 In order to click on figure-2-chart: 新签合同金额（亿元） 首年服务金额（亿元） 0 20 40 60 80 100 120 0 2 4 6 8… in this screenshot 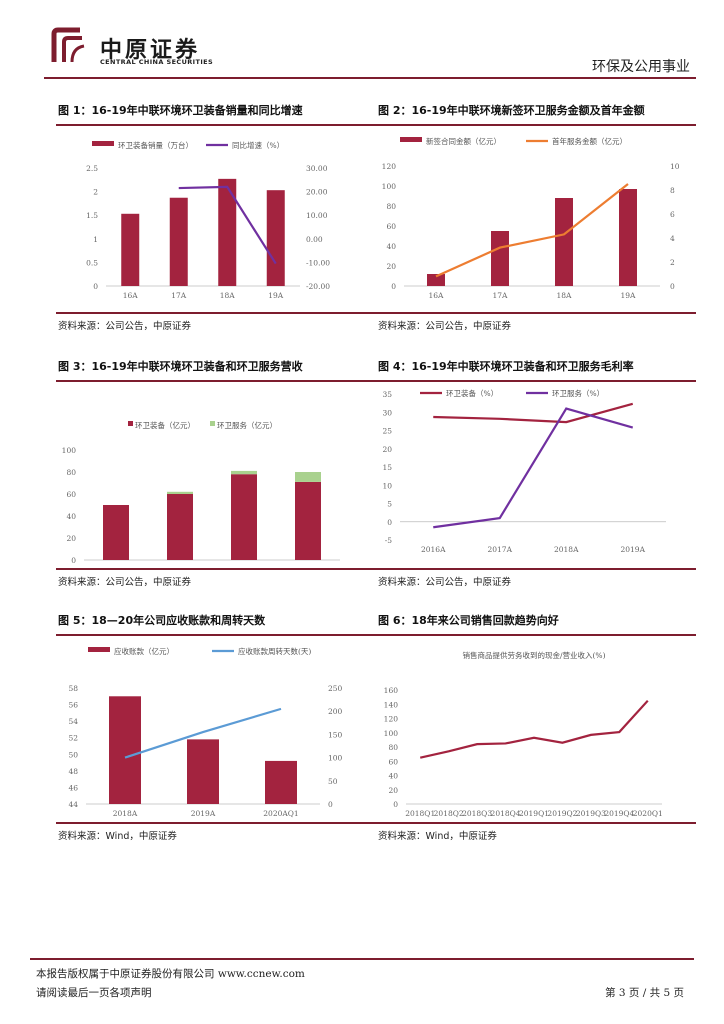, I will do `click(531, 218)`.